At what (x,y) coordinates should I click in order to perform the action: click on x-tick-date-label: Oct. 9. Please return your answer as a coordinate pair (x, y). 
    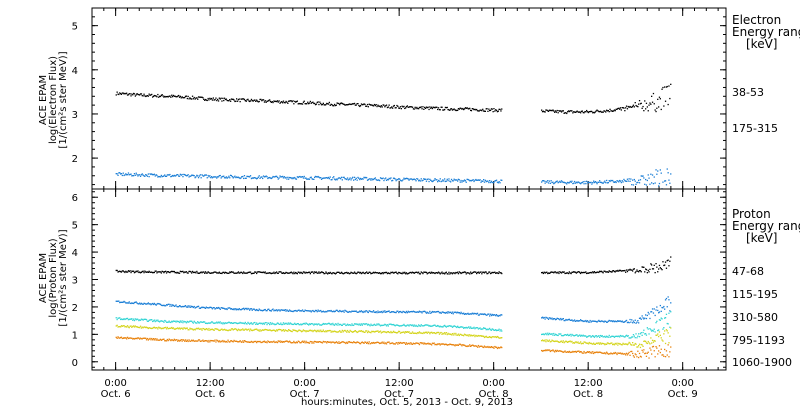
    Looking at the image, I should click on (683, 394).